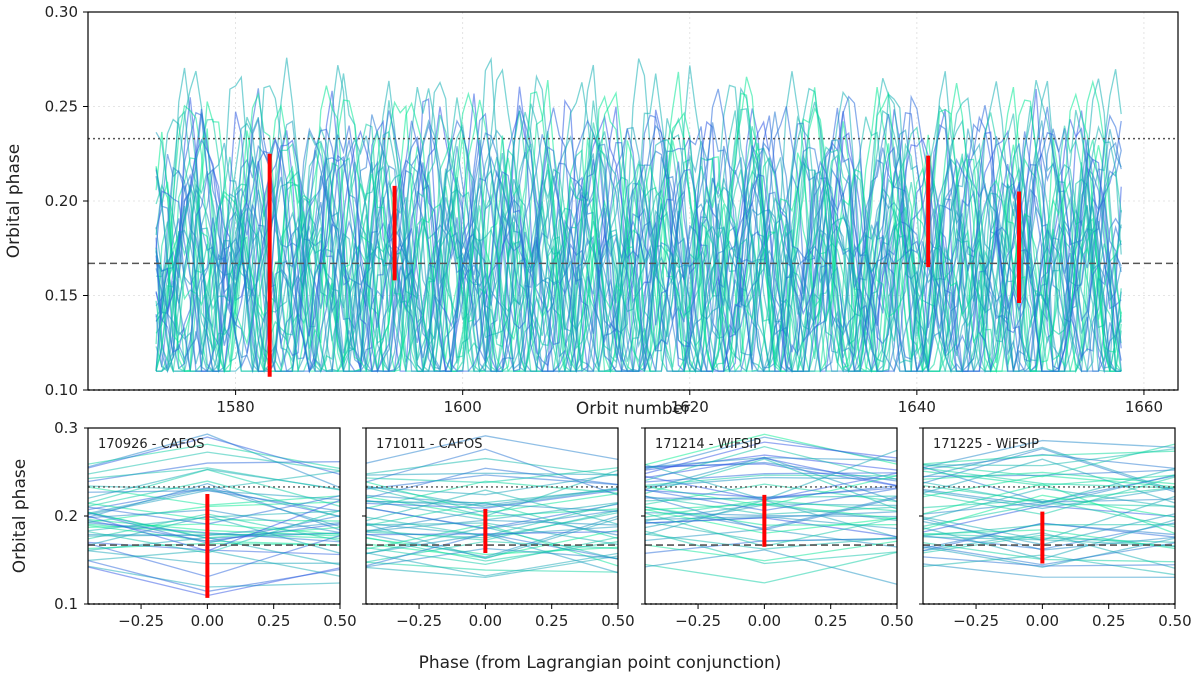  Describe the element at coordinates (14, 201) in the screenshot. I see `top-y-axis-label: Orbital phase` at that location.